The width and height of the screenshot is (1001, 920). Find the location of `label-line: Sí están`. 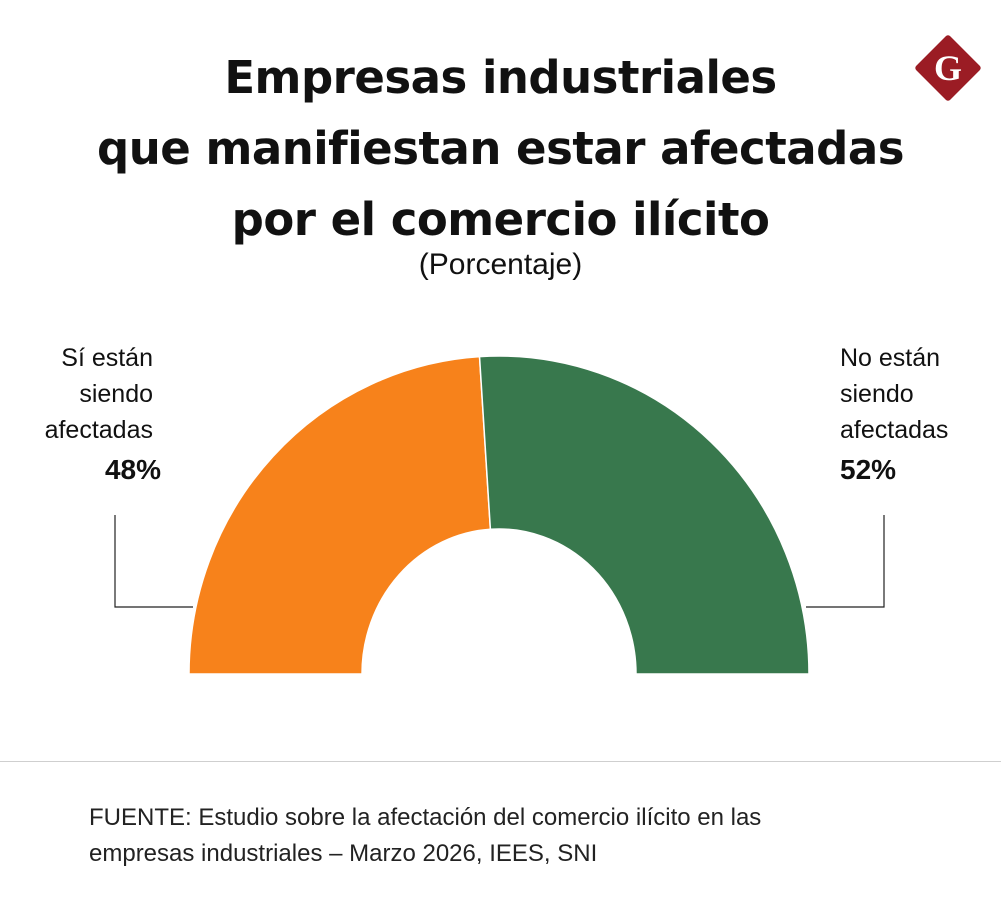

label-line: Sí están is located at coordinates (107, 358).